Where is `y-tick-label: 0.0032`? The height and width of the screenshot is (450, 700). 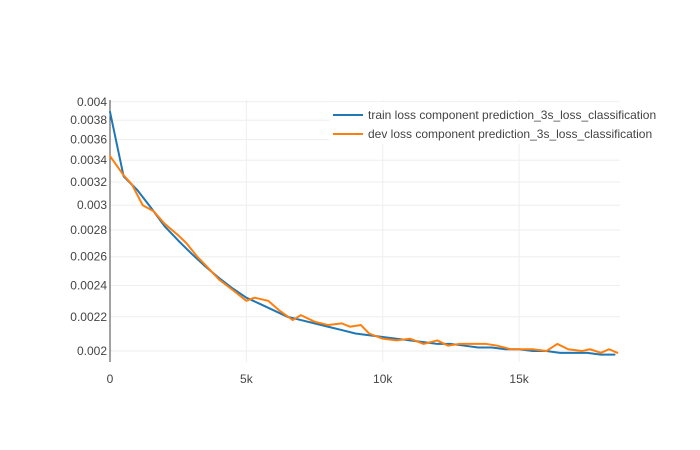 y-tick-label: 0.0032 is located at coordinates (88, 182).